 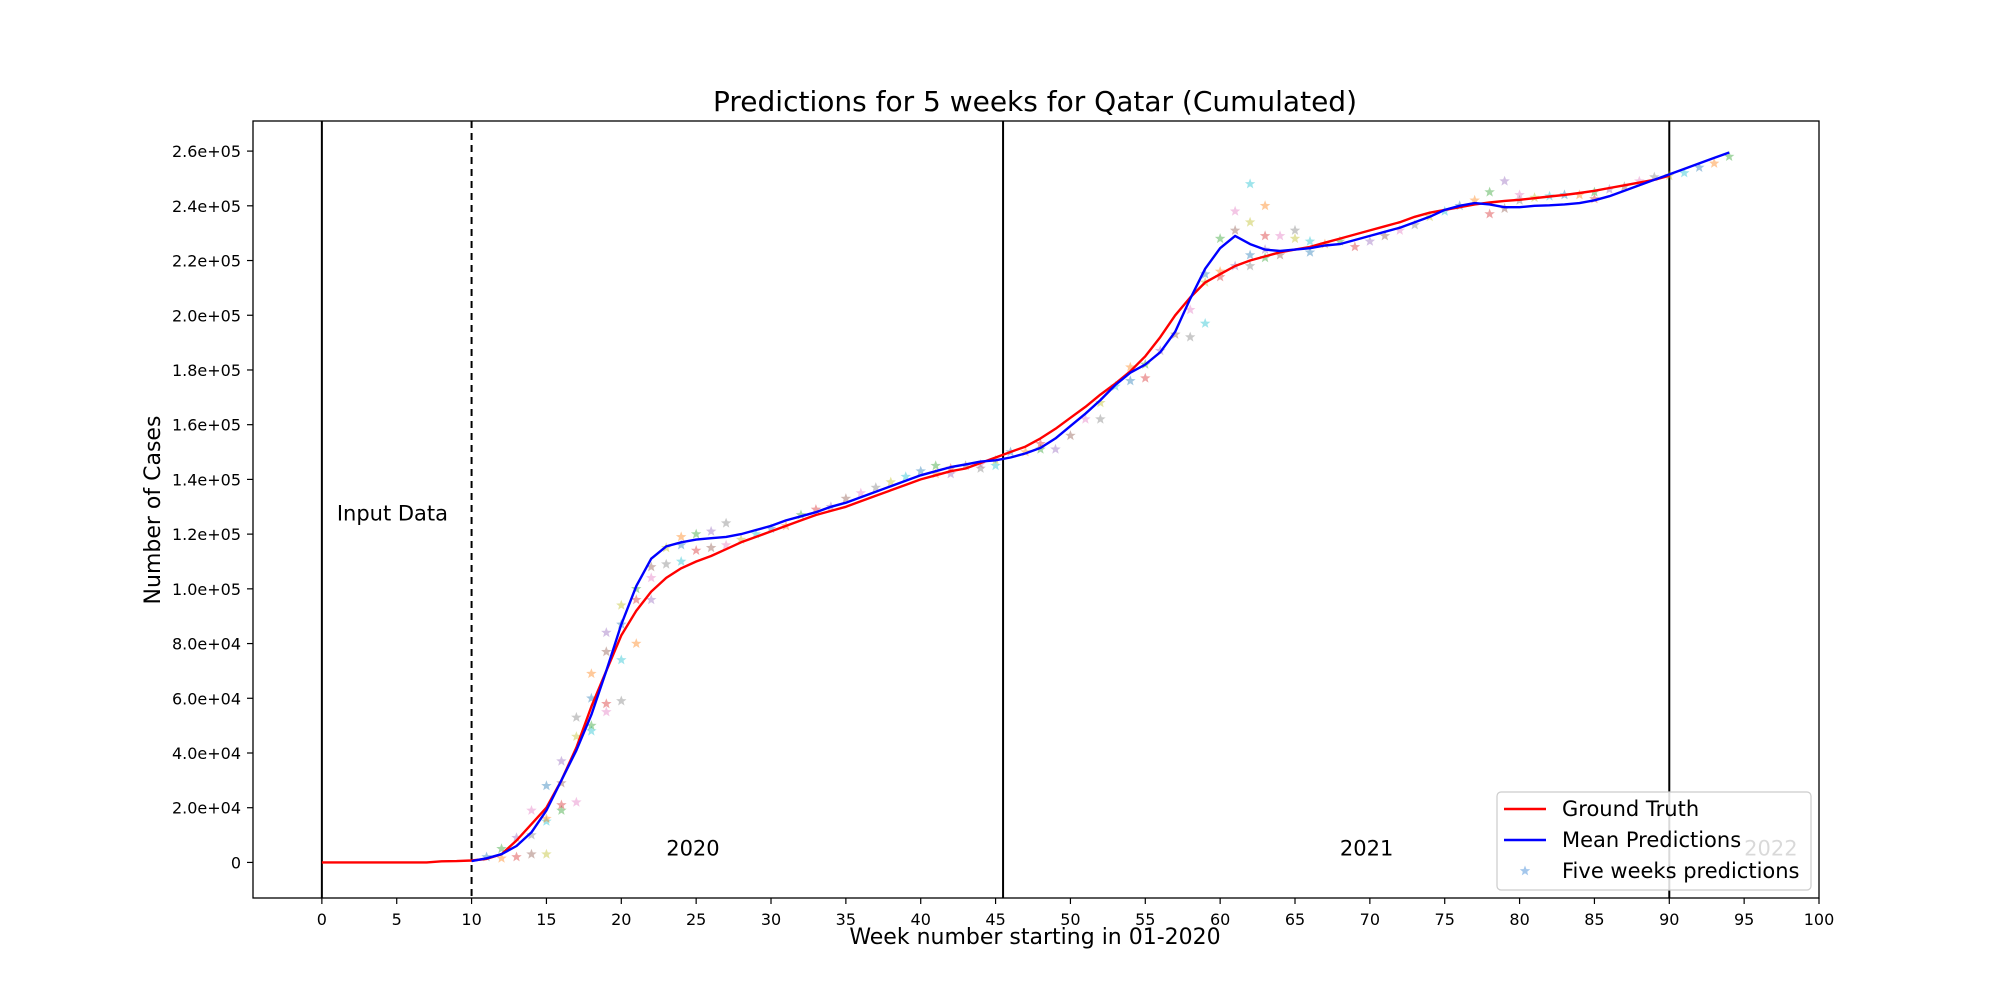 I want to click on annotation-2: 2021, so click(x=1366, y=849).